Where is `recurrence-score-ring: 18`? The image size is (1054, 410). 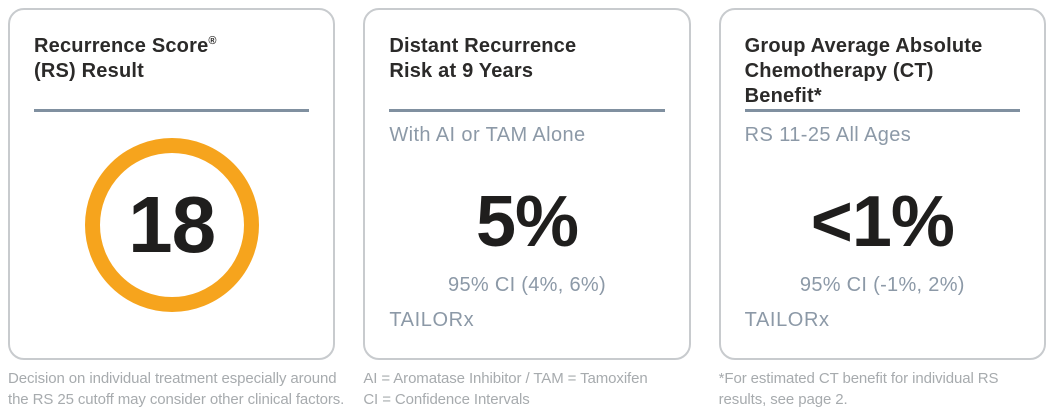 recurrence-score-ring: 18 is located at coordinates (171, 225).